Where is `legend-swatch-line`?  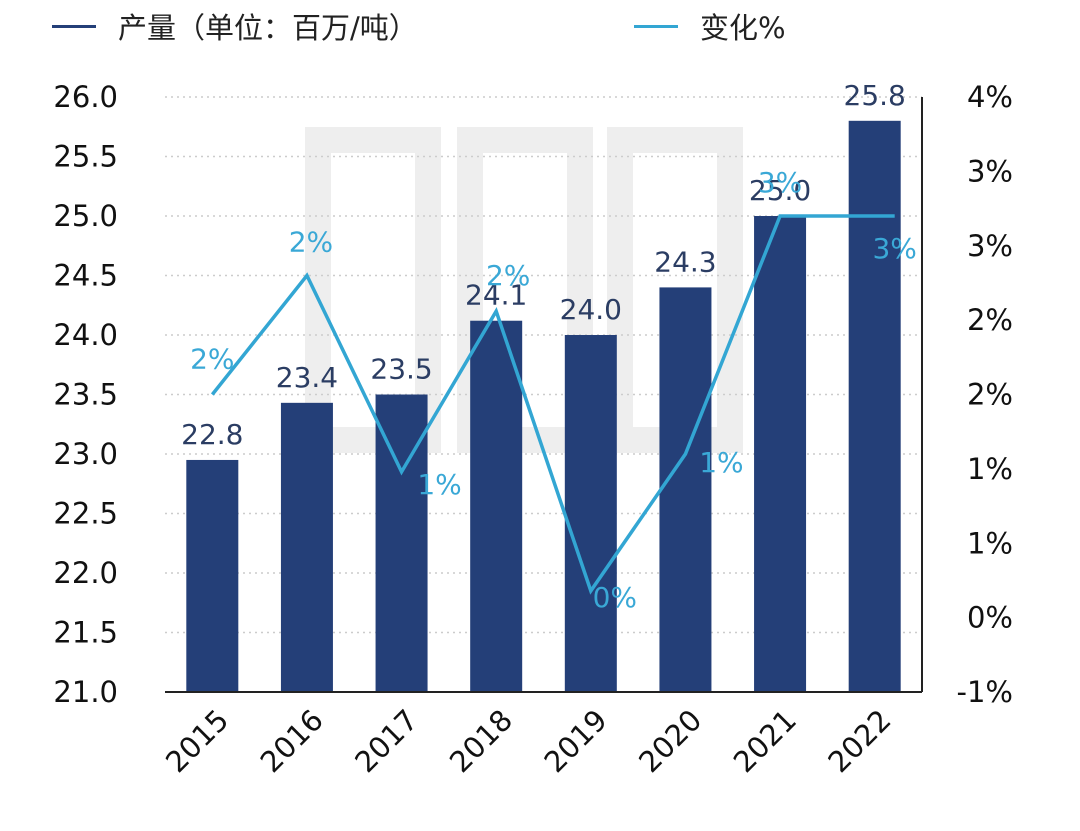 legend-swatch-line is located at coordinates (656, 26).